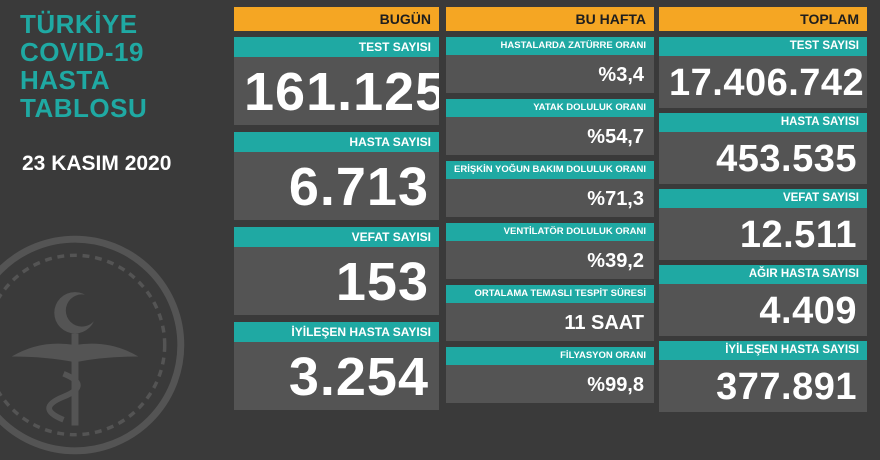  What do you see at coordinates (763, 82) in the screenshot?
I see `stat-value: 17.406.742` at bounding box center [763, 82].